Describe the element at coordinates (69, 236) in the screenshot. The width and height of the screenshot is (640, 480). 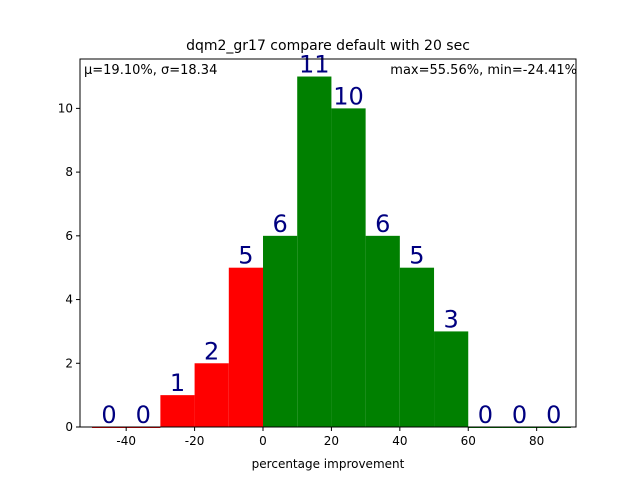
I see `y-tick-label: 6` at that location.